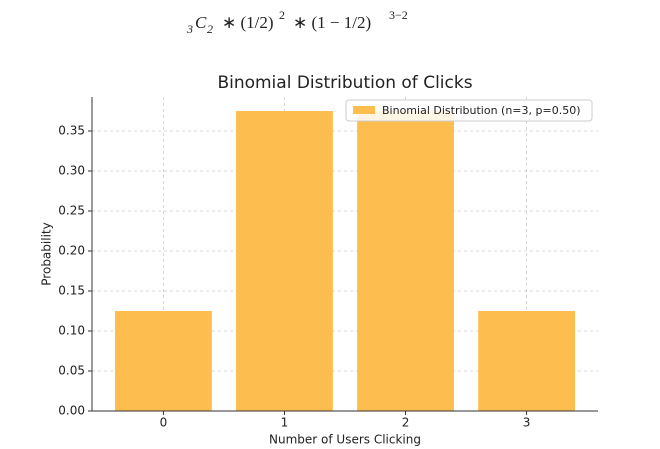 This screenshot has width=660, height=449. What do you see at coordinates (527, 423) in the screenshot?
I see `x-tick-label: 3` at bounding box center [527, 423].